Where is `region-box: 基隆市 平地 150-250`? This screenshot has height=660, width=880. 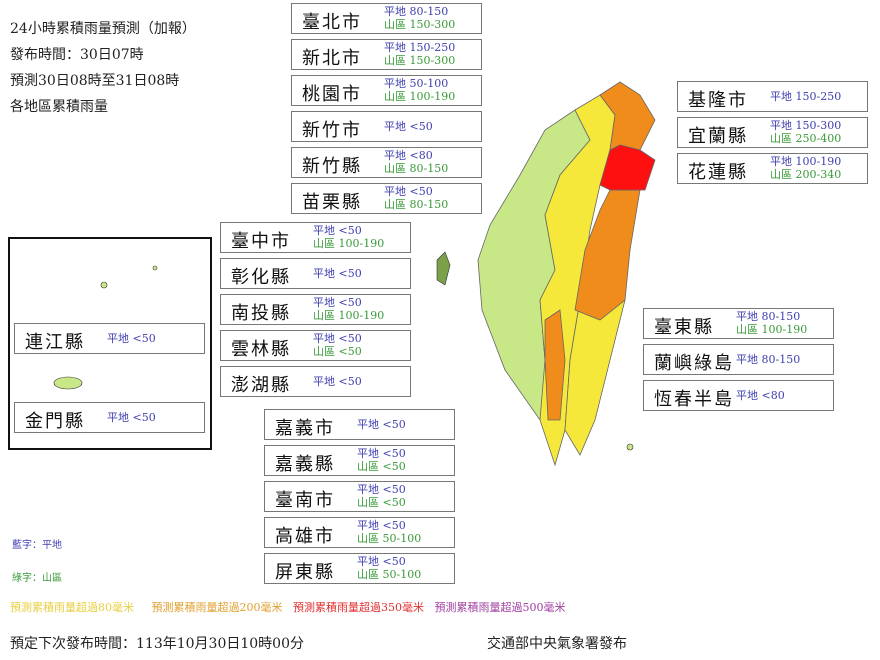 region-box: 基隆市 平地 150-250 is located at coordinates (772, 96).